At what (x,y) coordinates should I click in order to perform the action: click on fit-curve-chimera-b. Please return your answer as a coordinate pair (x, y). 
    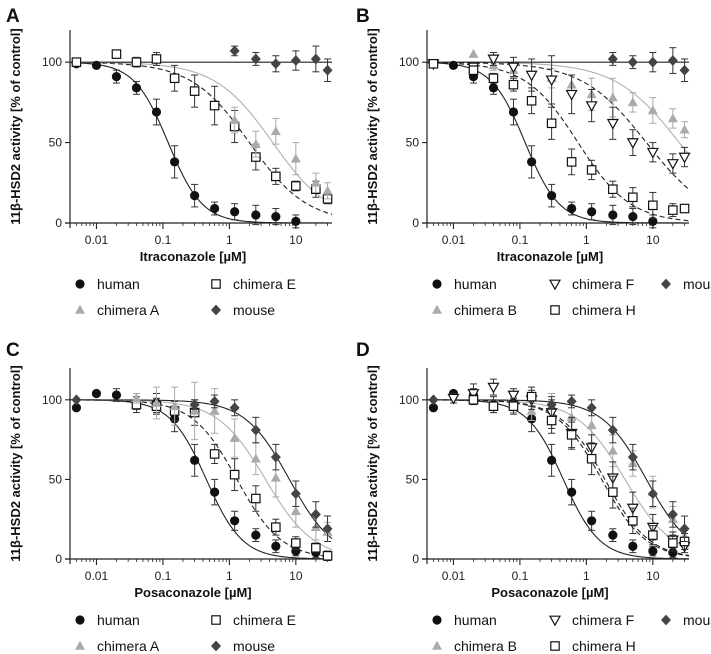
    Looking at the image, I should click on (558, 108).